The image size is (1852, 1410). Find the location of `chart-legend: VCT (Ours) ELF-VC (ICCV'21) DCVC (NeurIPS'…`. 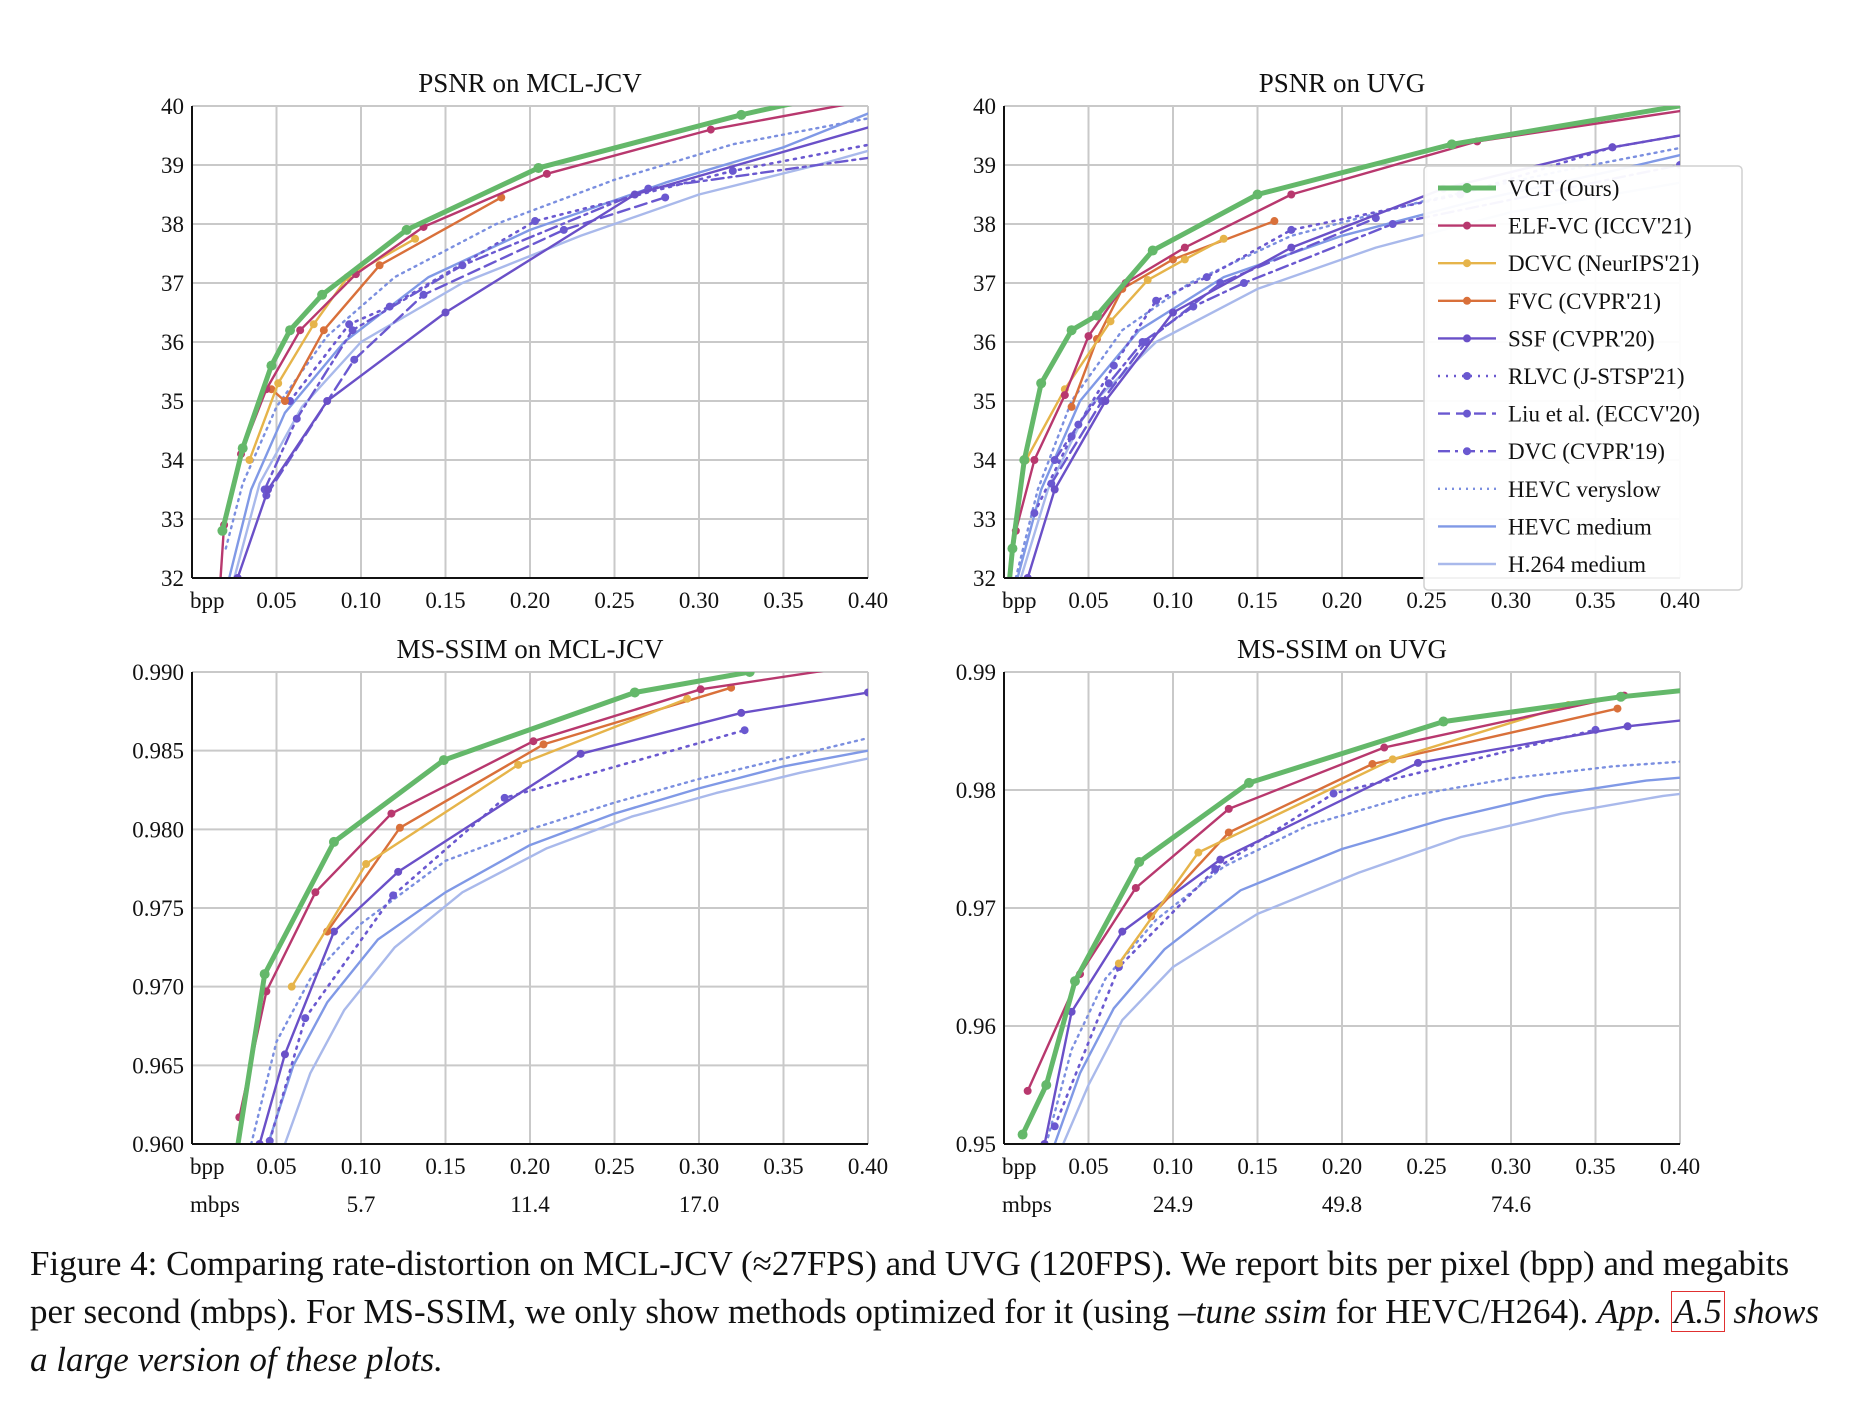

chart-legend: VCT (Ours) ELF-VC (ICCV'21) DCVC (NeurIPS'… is located at coordinates (1583, 378).